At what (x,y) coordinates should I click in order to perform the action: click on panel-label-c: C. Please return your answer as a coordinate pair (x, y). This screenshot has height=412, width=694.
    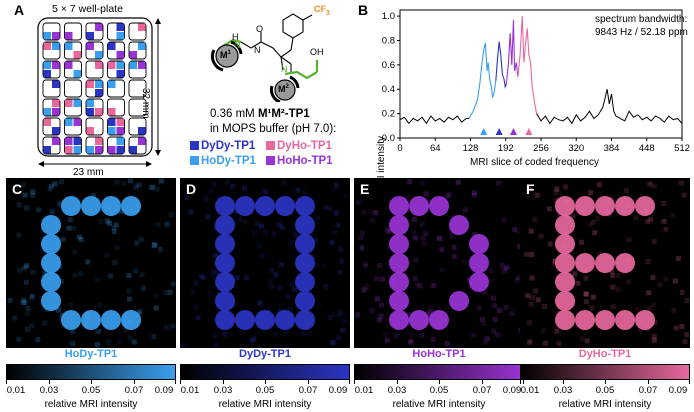
    Looking at the image, I should click on (17, 189).